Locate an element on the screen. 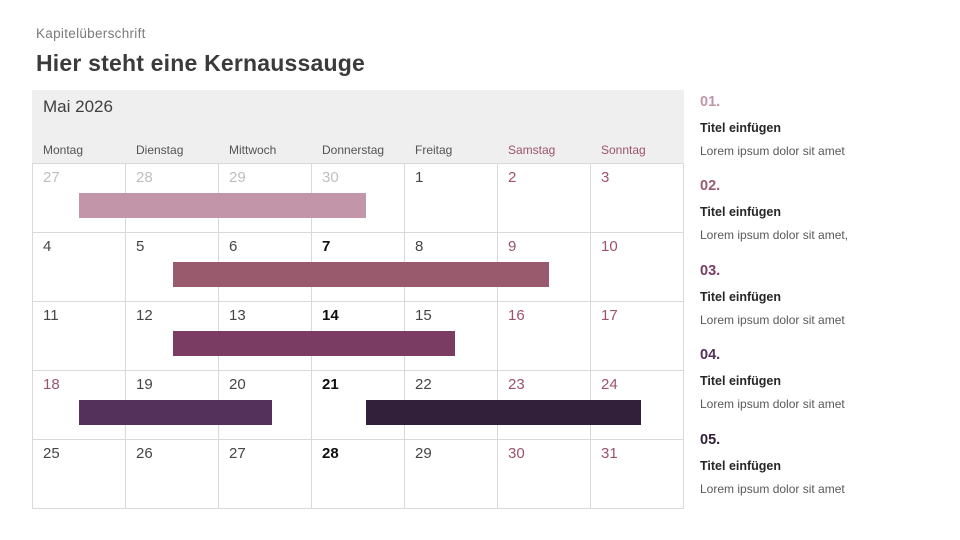  calendar-week-row: 11 12 13 14 15 16 17 is located at coordinates (358, 336).